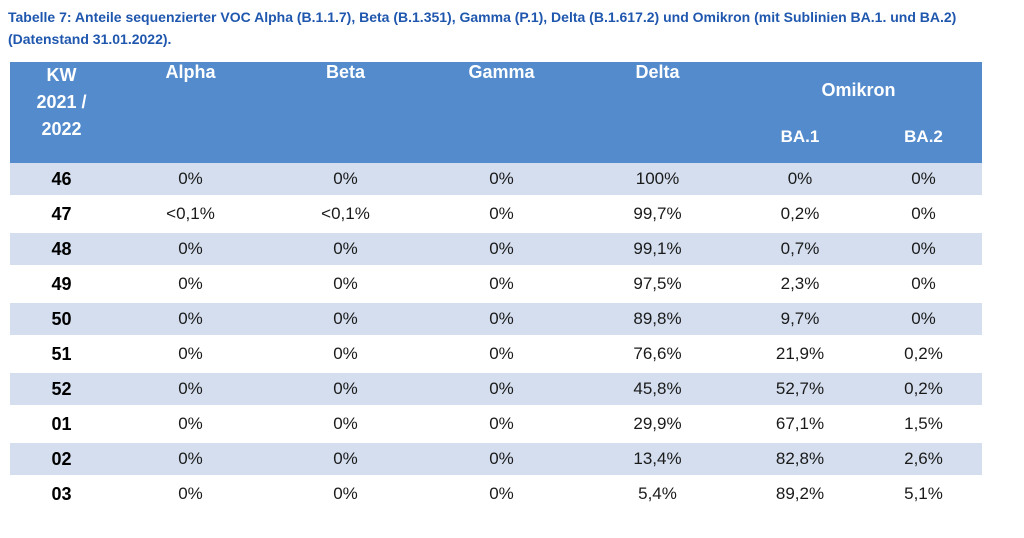  What do you see at coordinates (924, 140) in the screenshot?
I see `col-header-ba2: BA.2` at bounding box center [924, 140].